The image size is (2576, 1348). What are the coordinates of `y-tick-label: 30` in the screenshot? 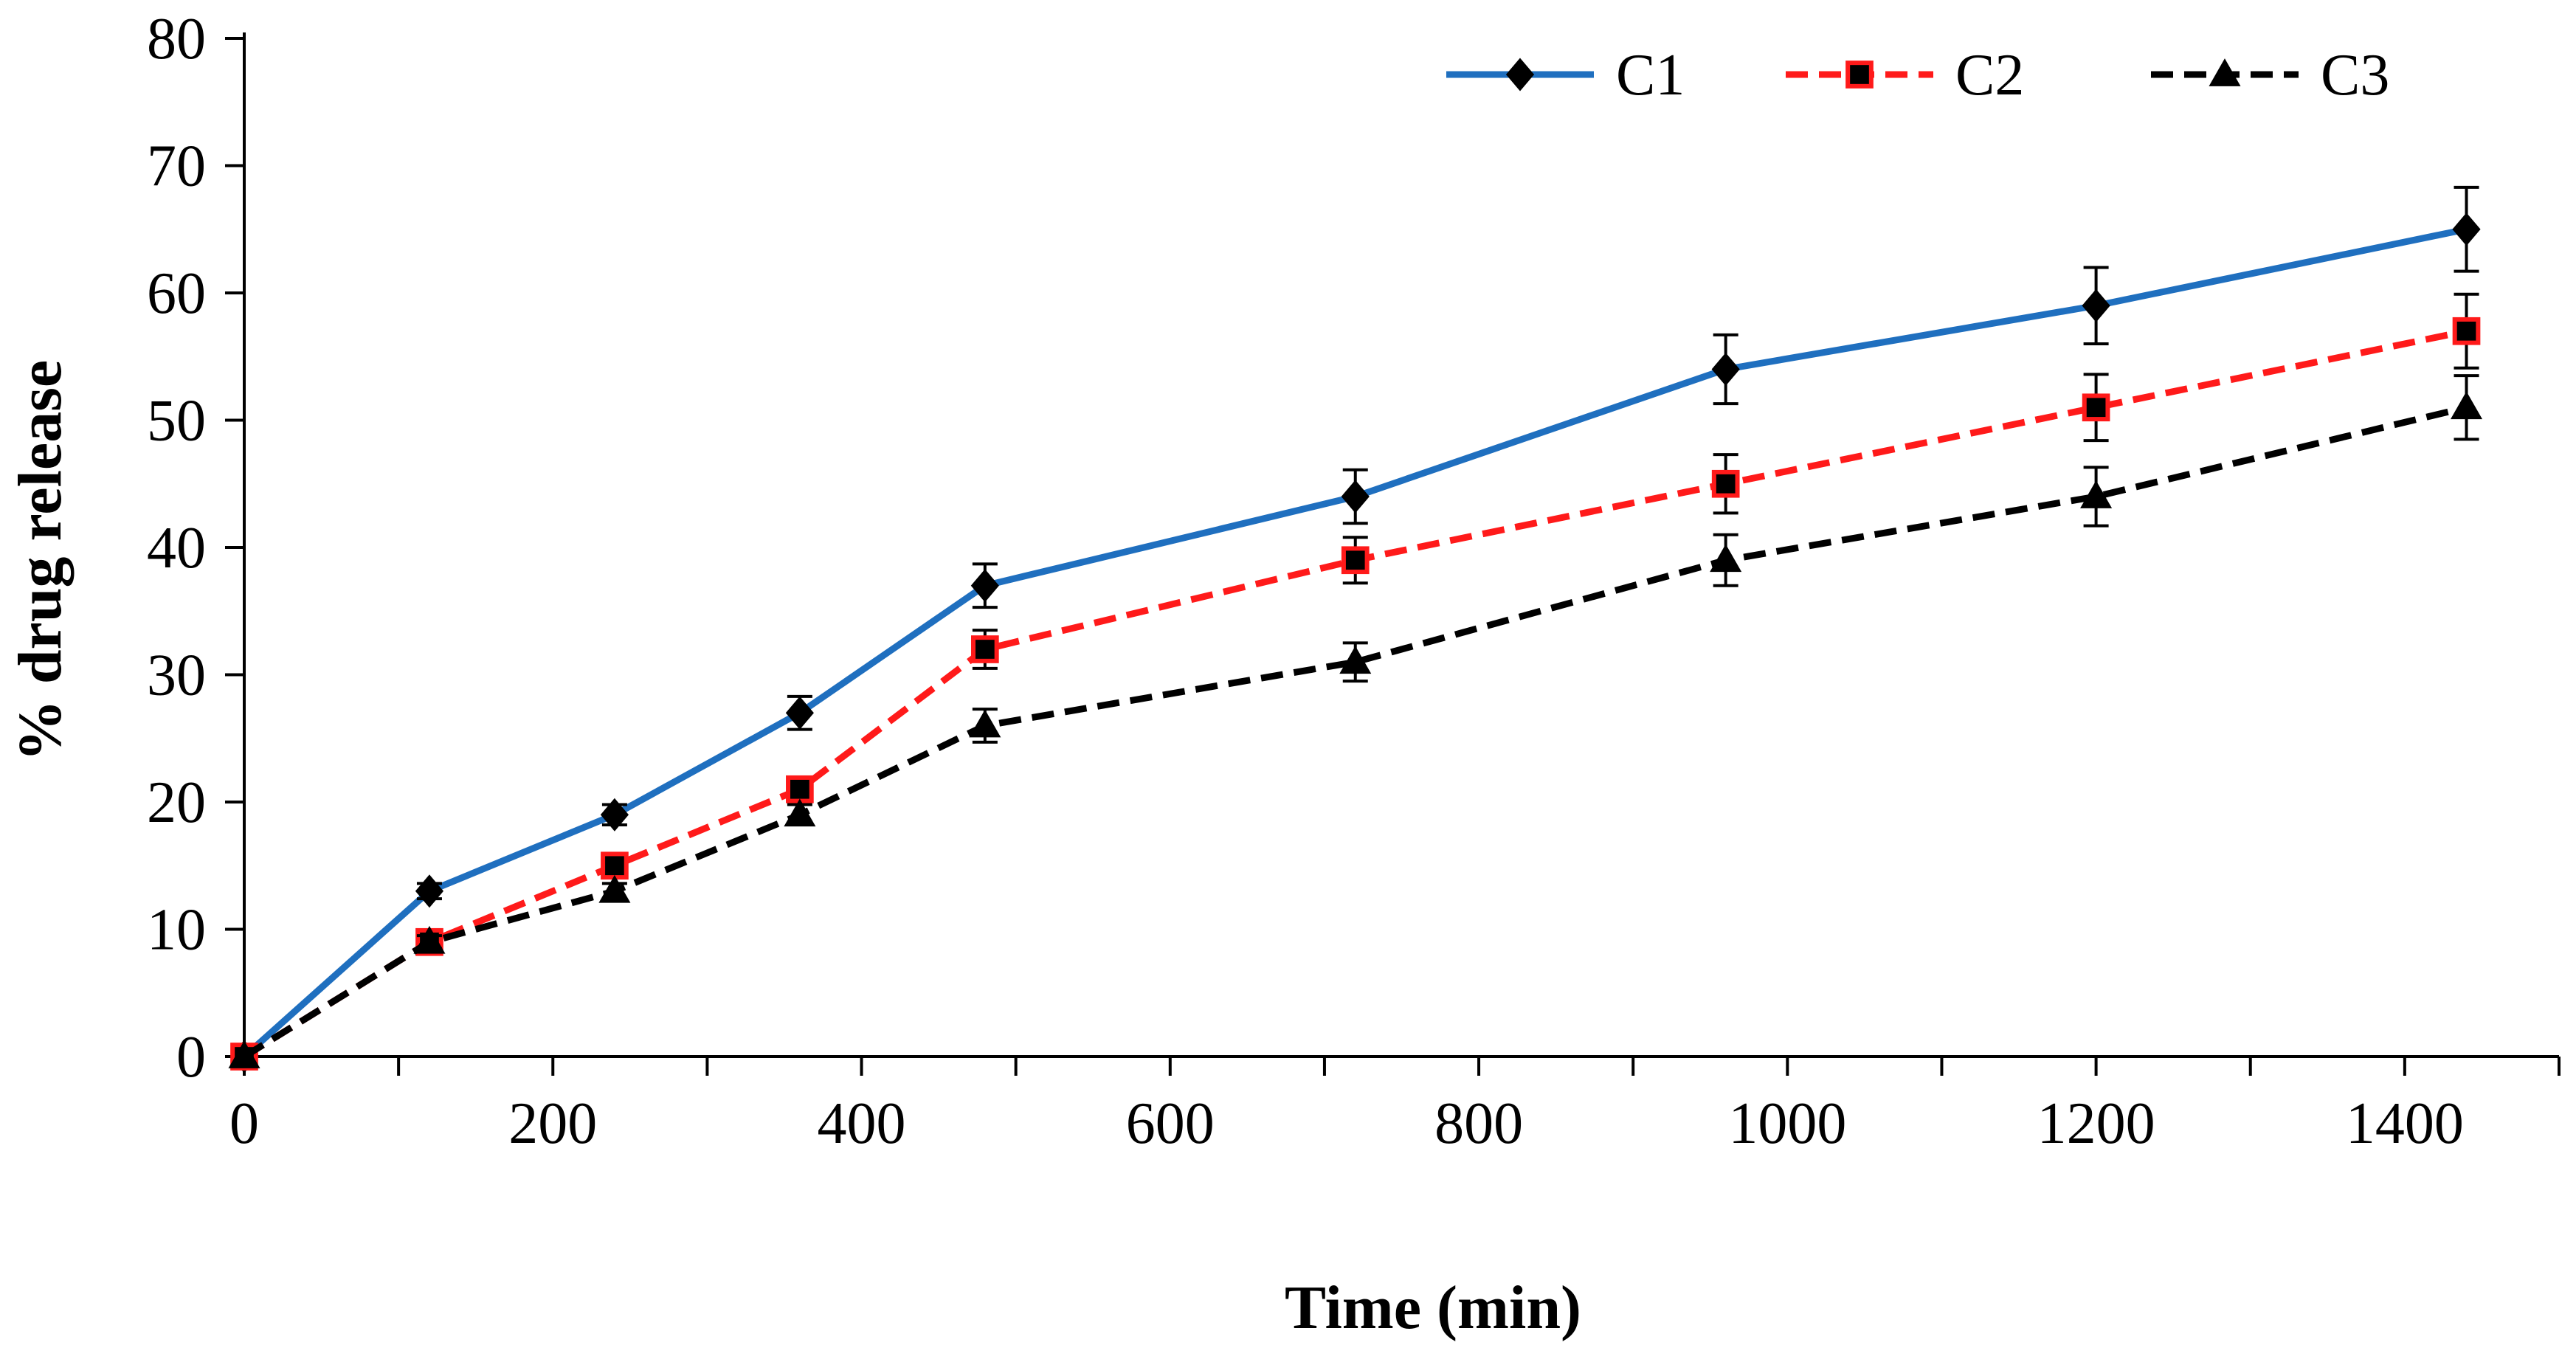 It's located at (176, 675).